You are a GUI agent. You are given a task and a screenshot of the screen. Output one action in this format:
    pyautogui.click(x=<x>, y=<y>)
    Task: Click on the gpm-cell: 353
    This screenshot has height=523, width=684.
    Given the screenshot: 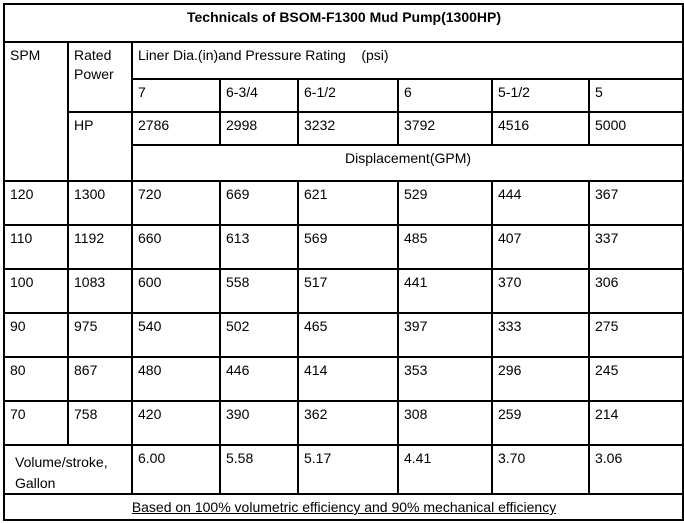 What is the action you would take?
    pyautogui.click(x=445, y=379)
    